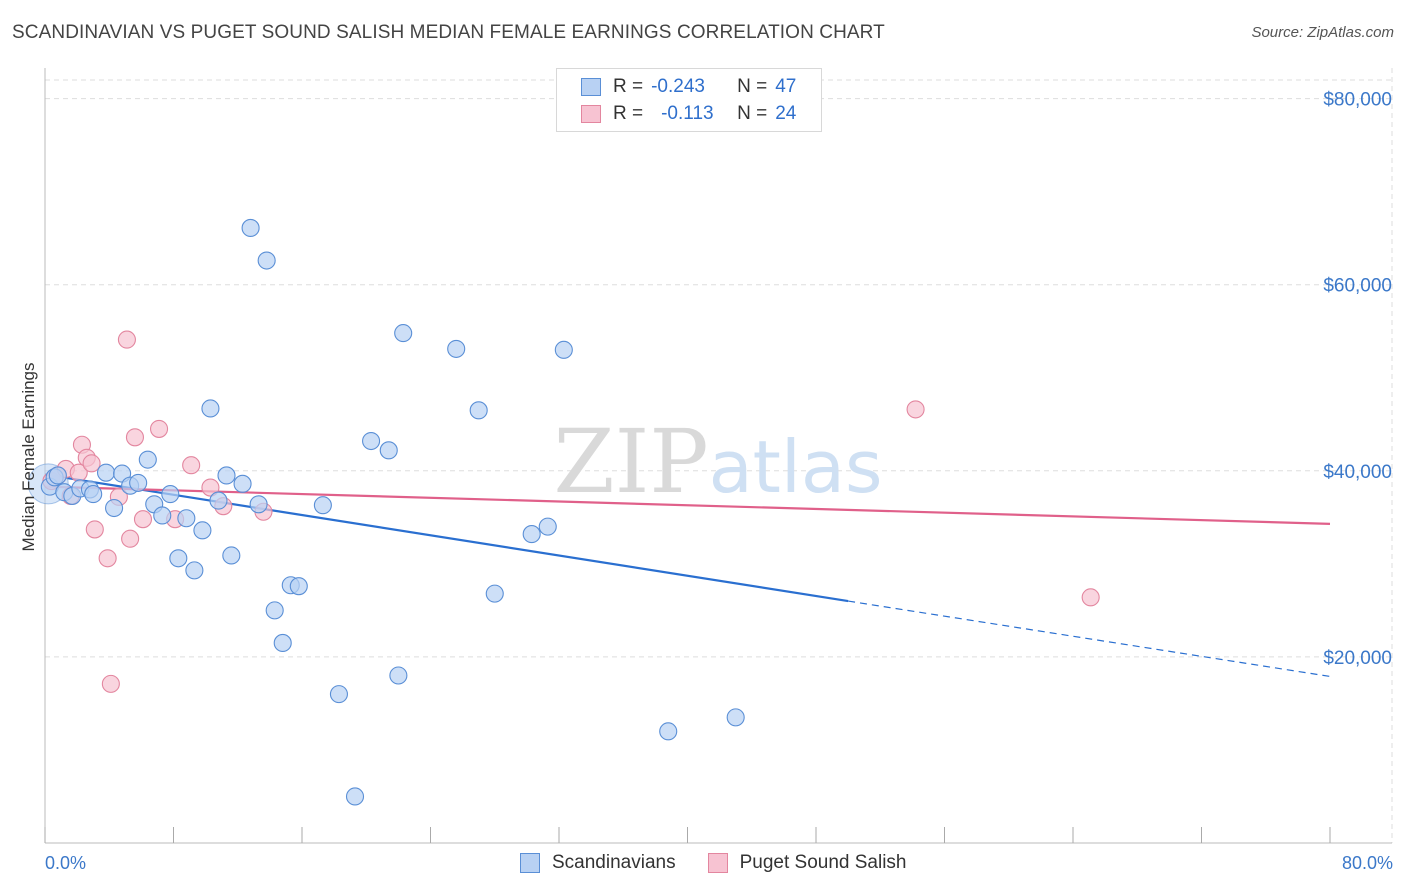  What do you see at coordinates (1357, 286) in the screenshot?
I see `y-tick-label: $60,000` at bounding box center [1357, 286].